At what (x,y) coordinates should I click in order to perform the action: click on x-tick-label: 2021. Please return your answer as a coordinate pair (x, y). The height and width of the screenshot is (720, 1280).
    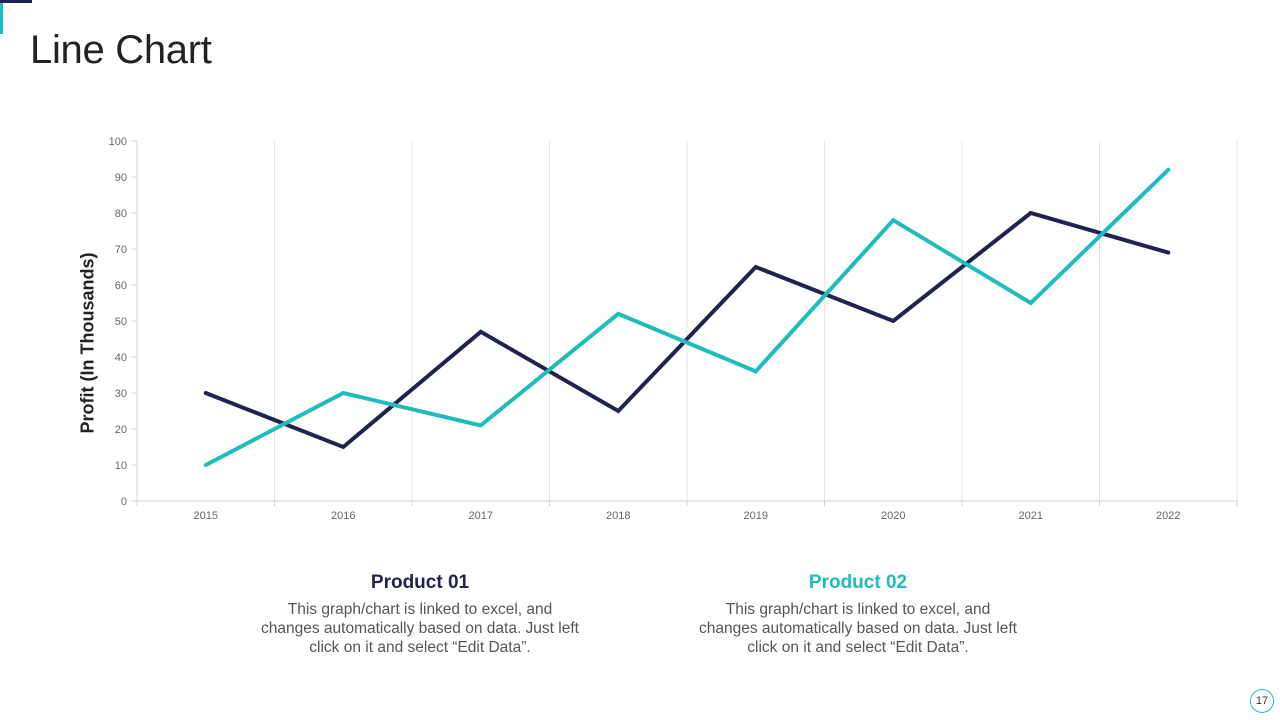
    Looking at the image, I should click on (1031, 516).